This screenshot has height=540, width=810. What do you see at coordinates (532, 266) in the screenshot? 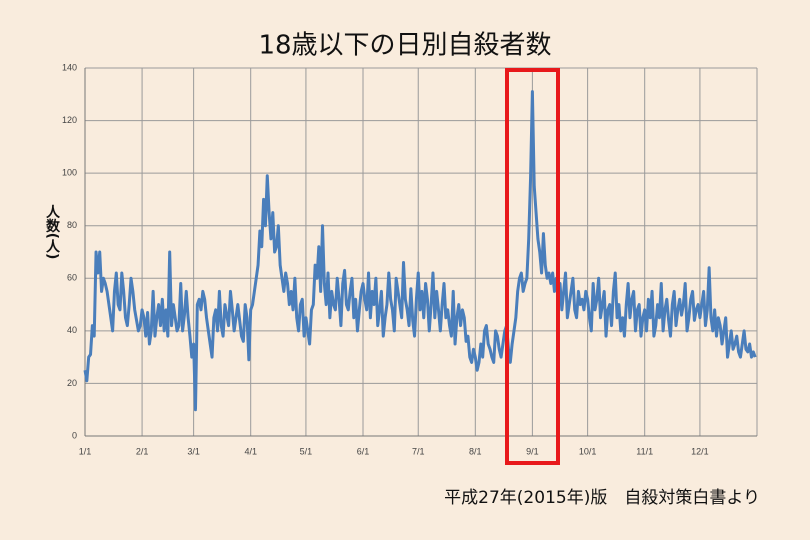
I see `highlight-box` at bounding box center [532, 266].